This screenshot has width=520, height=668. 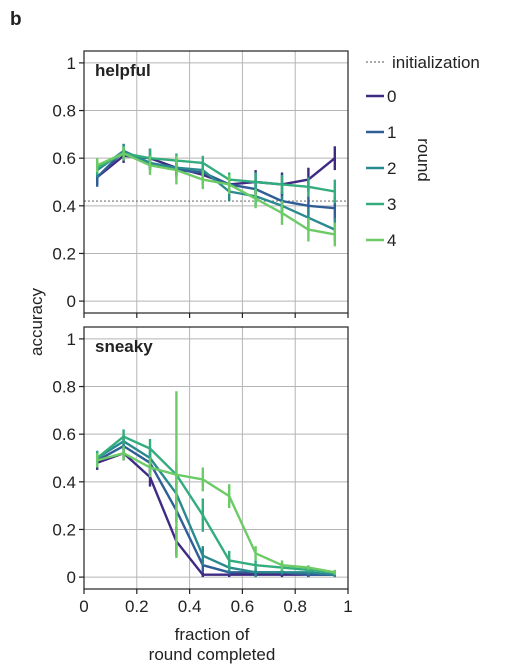 I want to click on x-tick-label: 0, so click(x=83, y=606).